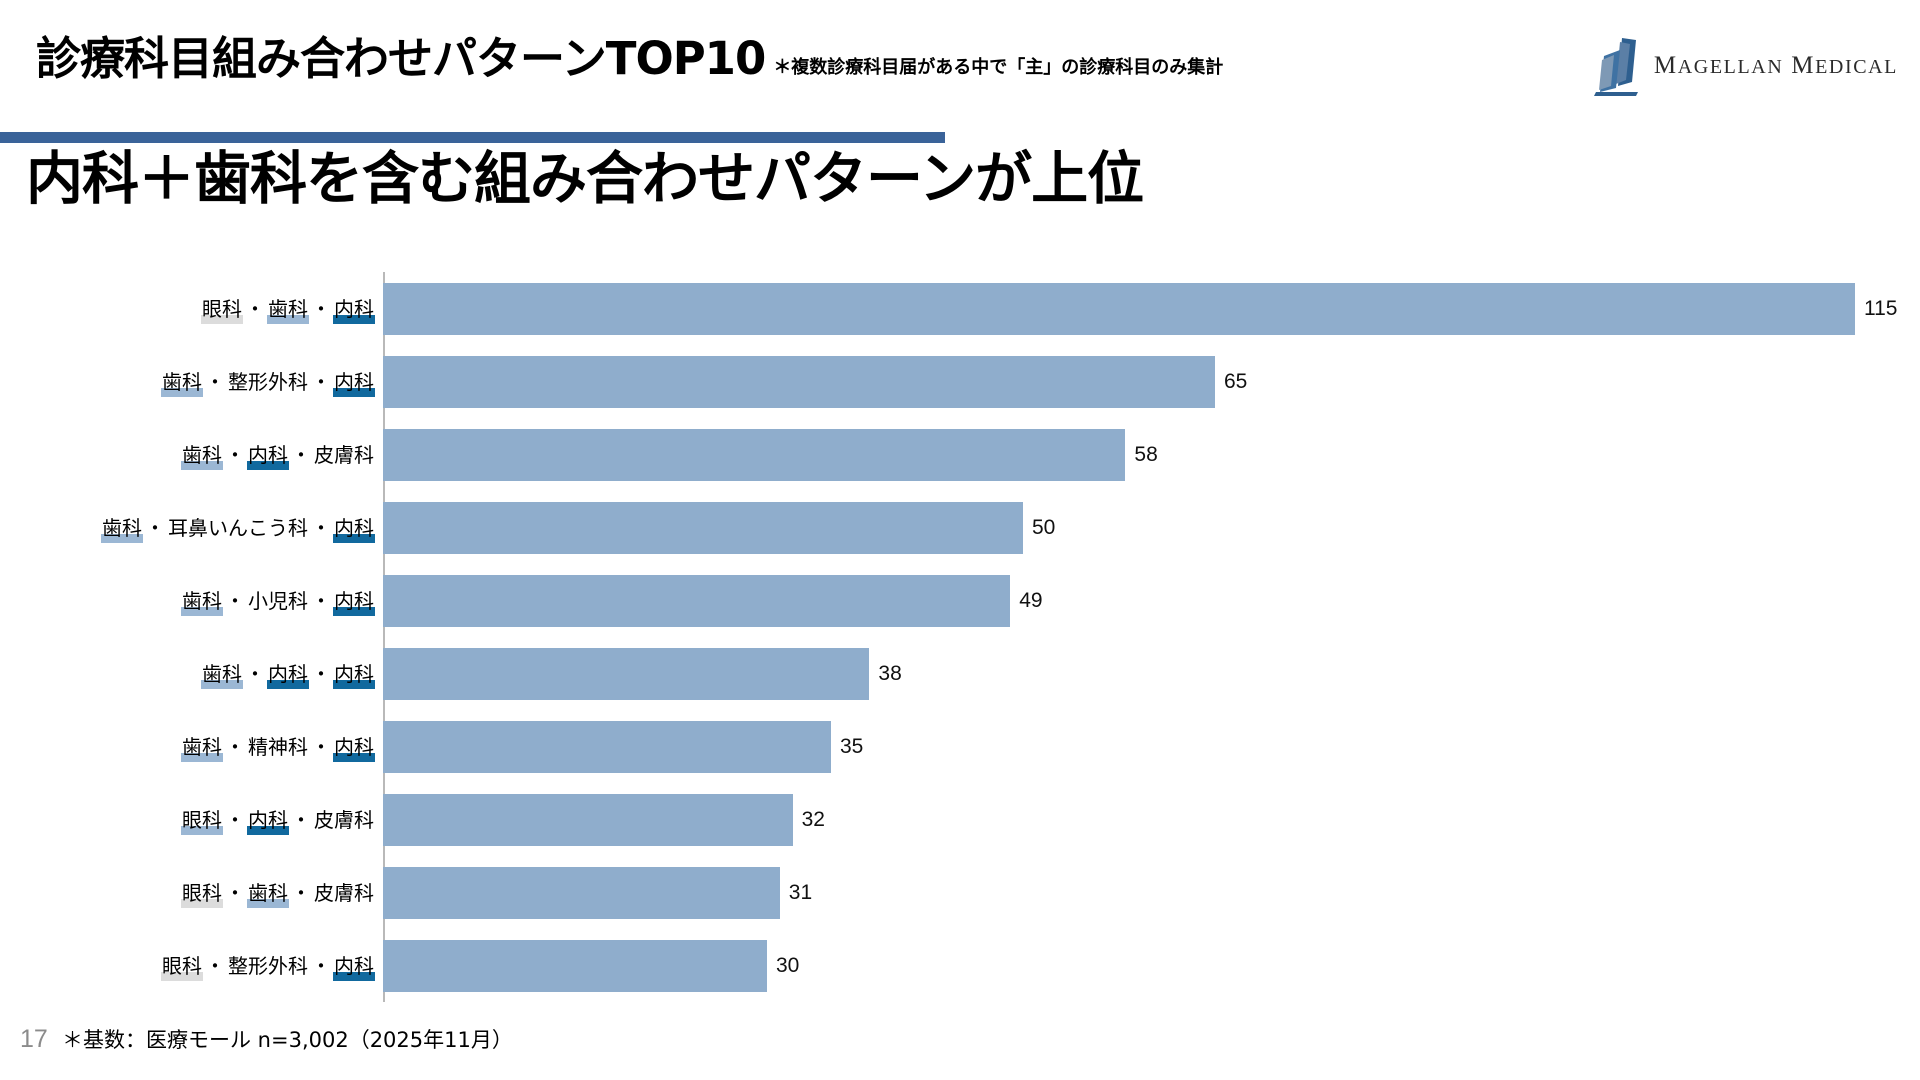 This screenshot has height=1080, width=1920. Describe the element at coordinates (268, 382) in the screenshot. I see `label-token: 整形外科` at that location.